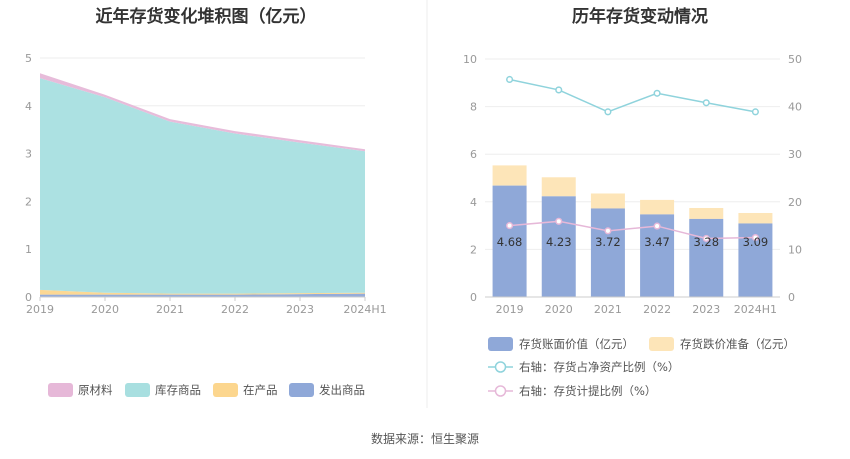 This screenshot has width=850, height=459. What do you see at coordinates (425, 438) in the screenshot?
I see `source-text: 数据来源：恒生聚源` at bounding box center [425, 438].